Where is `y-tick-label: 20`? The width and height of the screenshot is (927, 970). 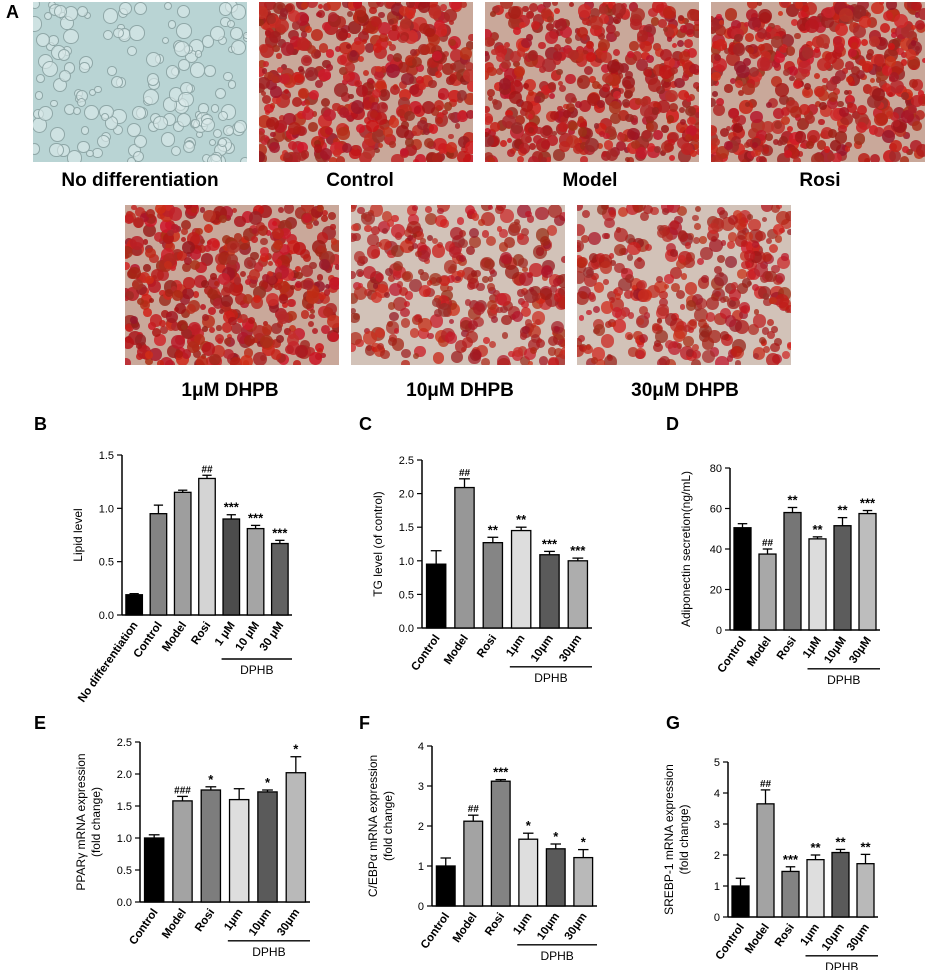
y-tick-label: 20 is located at coordinates (716, 591).